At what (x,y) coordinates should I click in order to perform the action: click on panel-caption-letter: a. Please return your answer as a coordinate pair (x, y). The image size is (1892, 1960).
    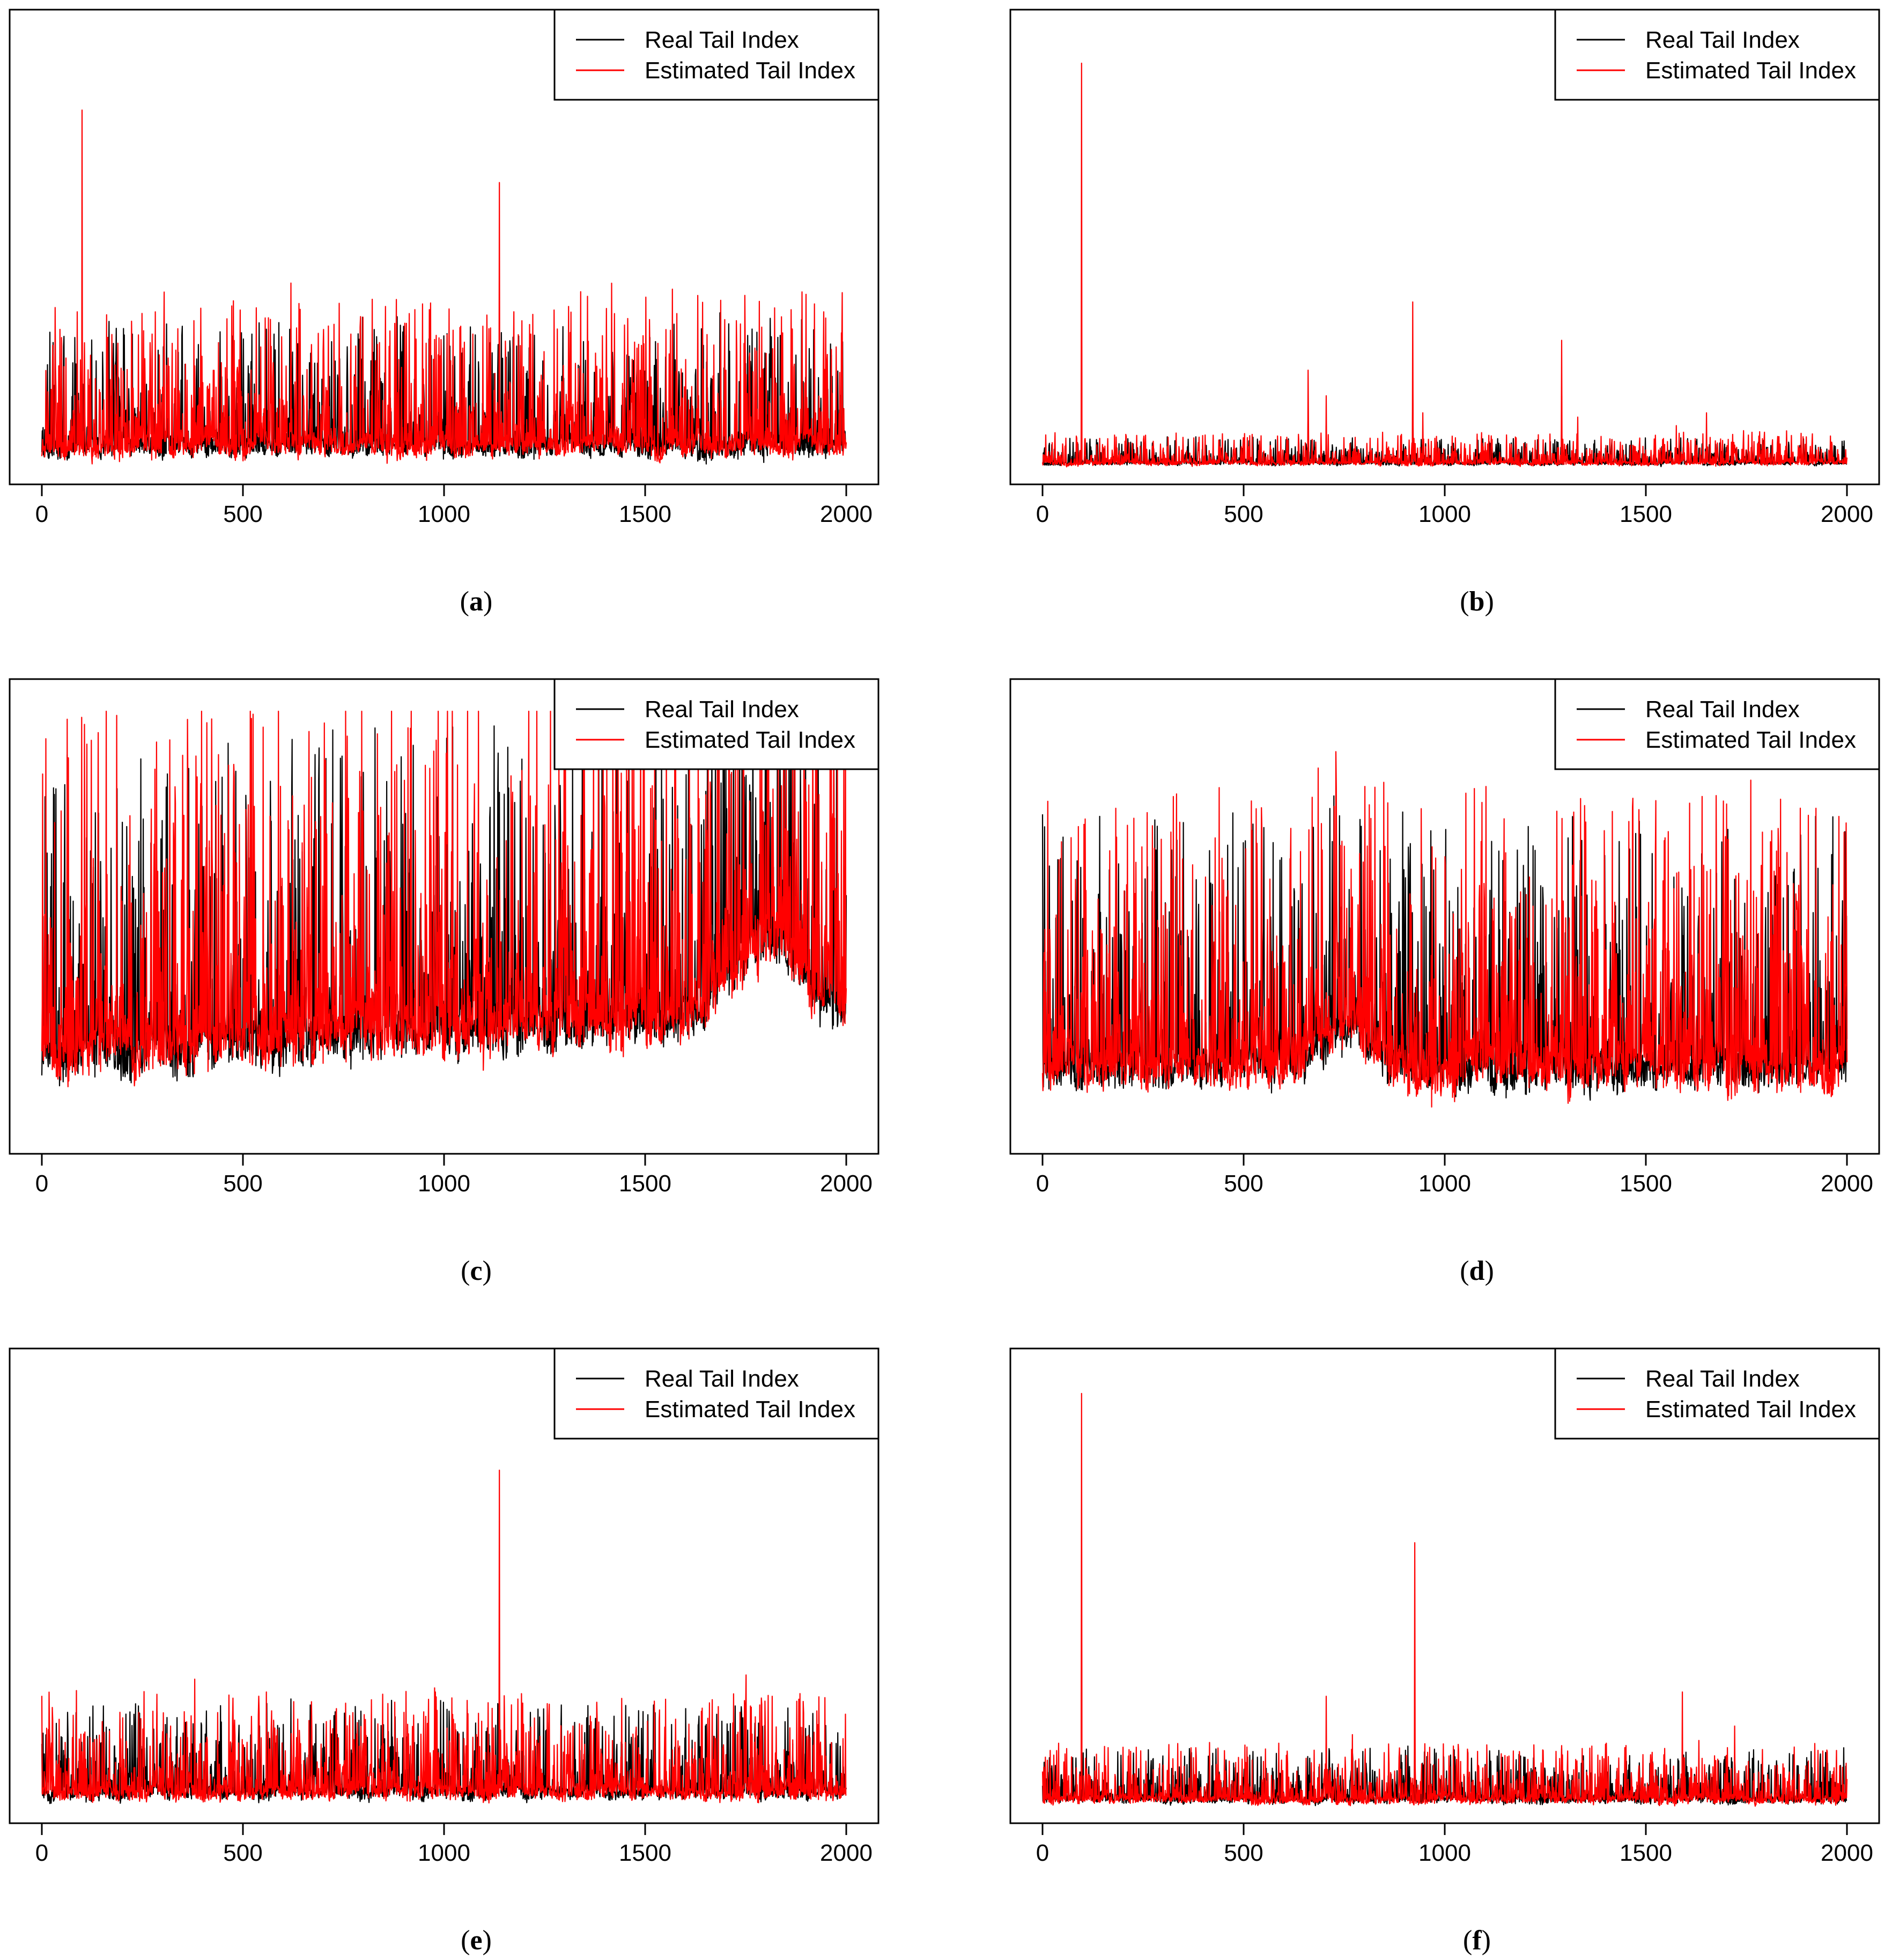
    Looking at the image, I should click on (476, 601).